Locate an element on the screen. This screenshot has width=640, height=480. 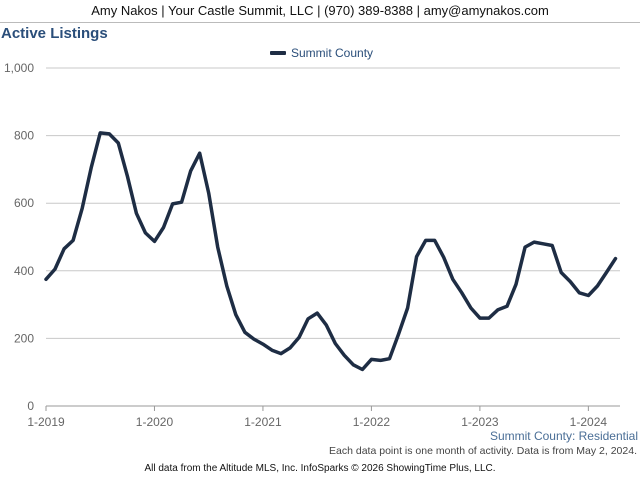
x-tick-label: 1-2022 is located at coordinates (372, 422).